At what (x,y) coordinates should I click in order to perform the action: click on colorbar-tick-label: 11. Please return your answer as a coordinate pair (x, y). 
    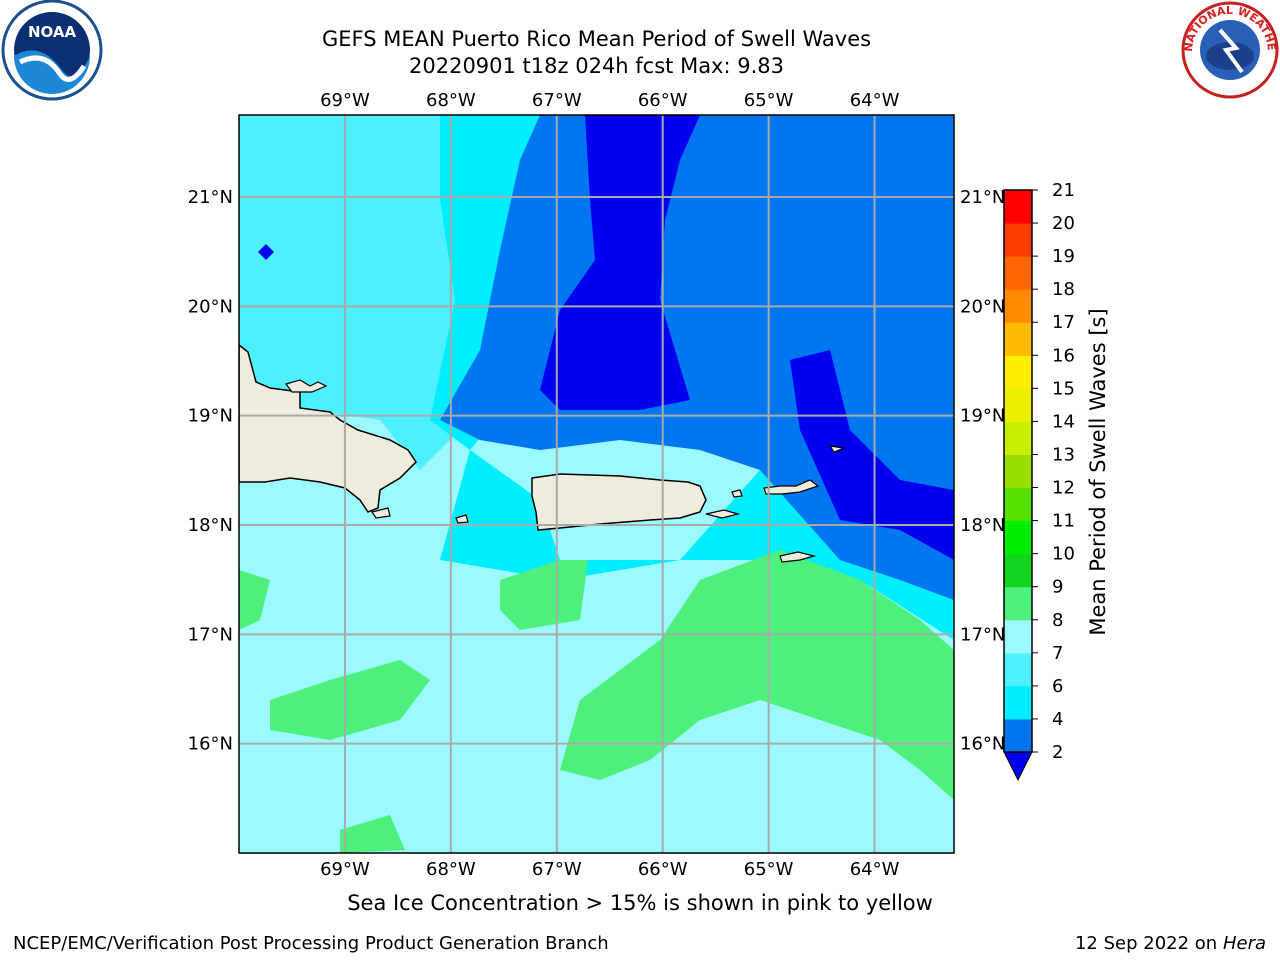
    Looking at the image, I should click on (1063, 521).